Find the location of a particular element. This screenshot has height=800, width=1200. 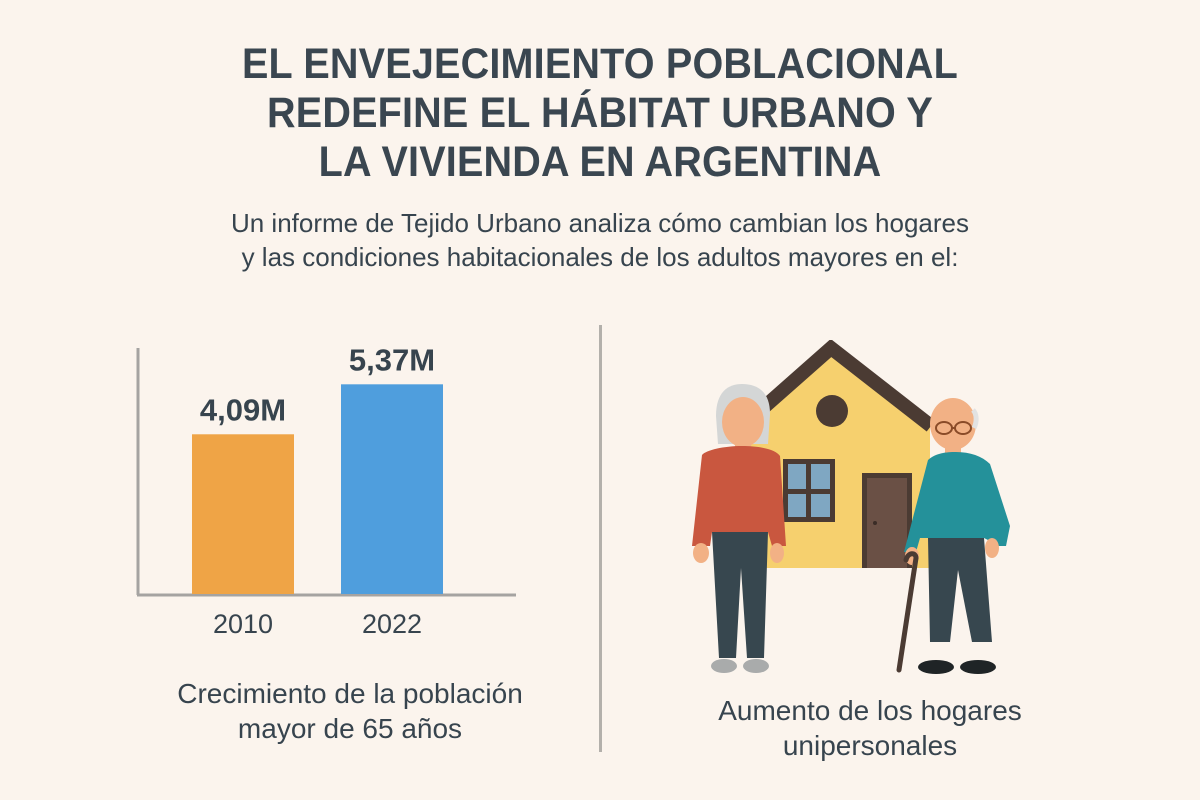

title-line-1: EL ENVEJECIMIENTO POBLACIONAL is located at coordinates (600, 64).